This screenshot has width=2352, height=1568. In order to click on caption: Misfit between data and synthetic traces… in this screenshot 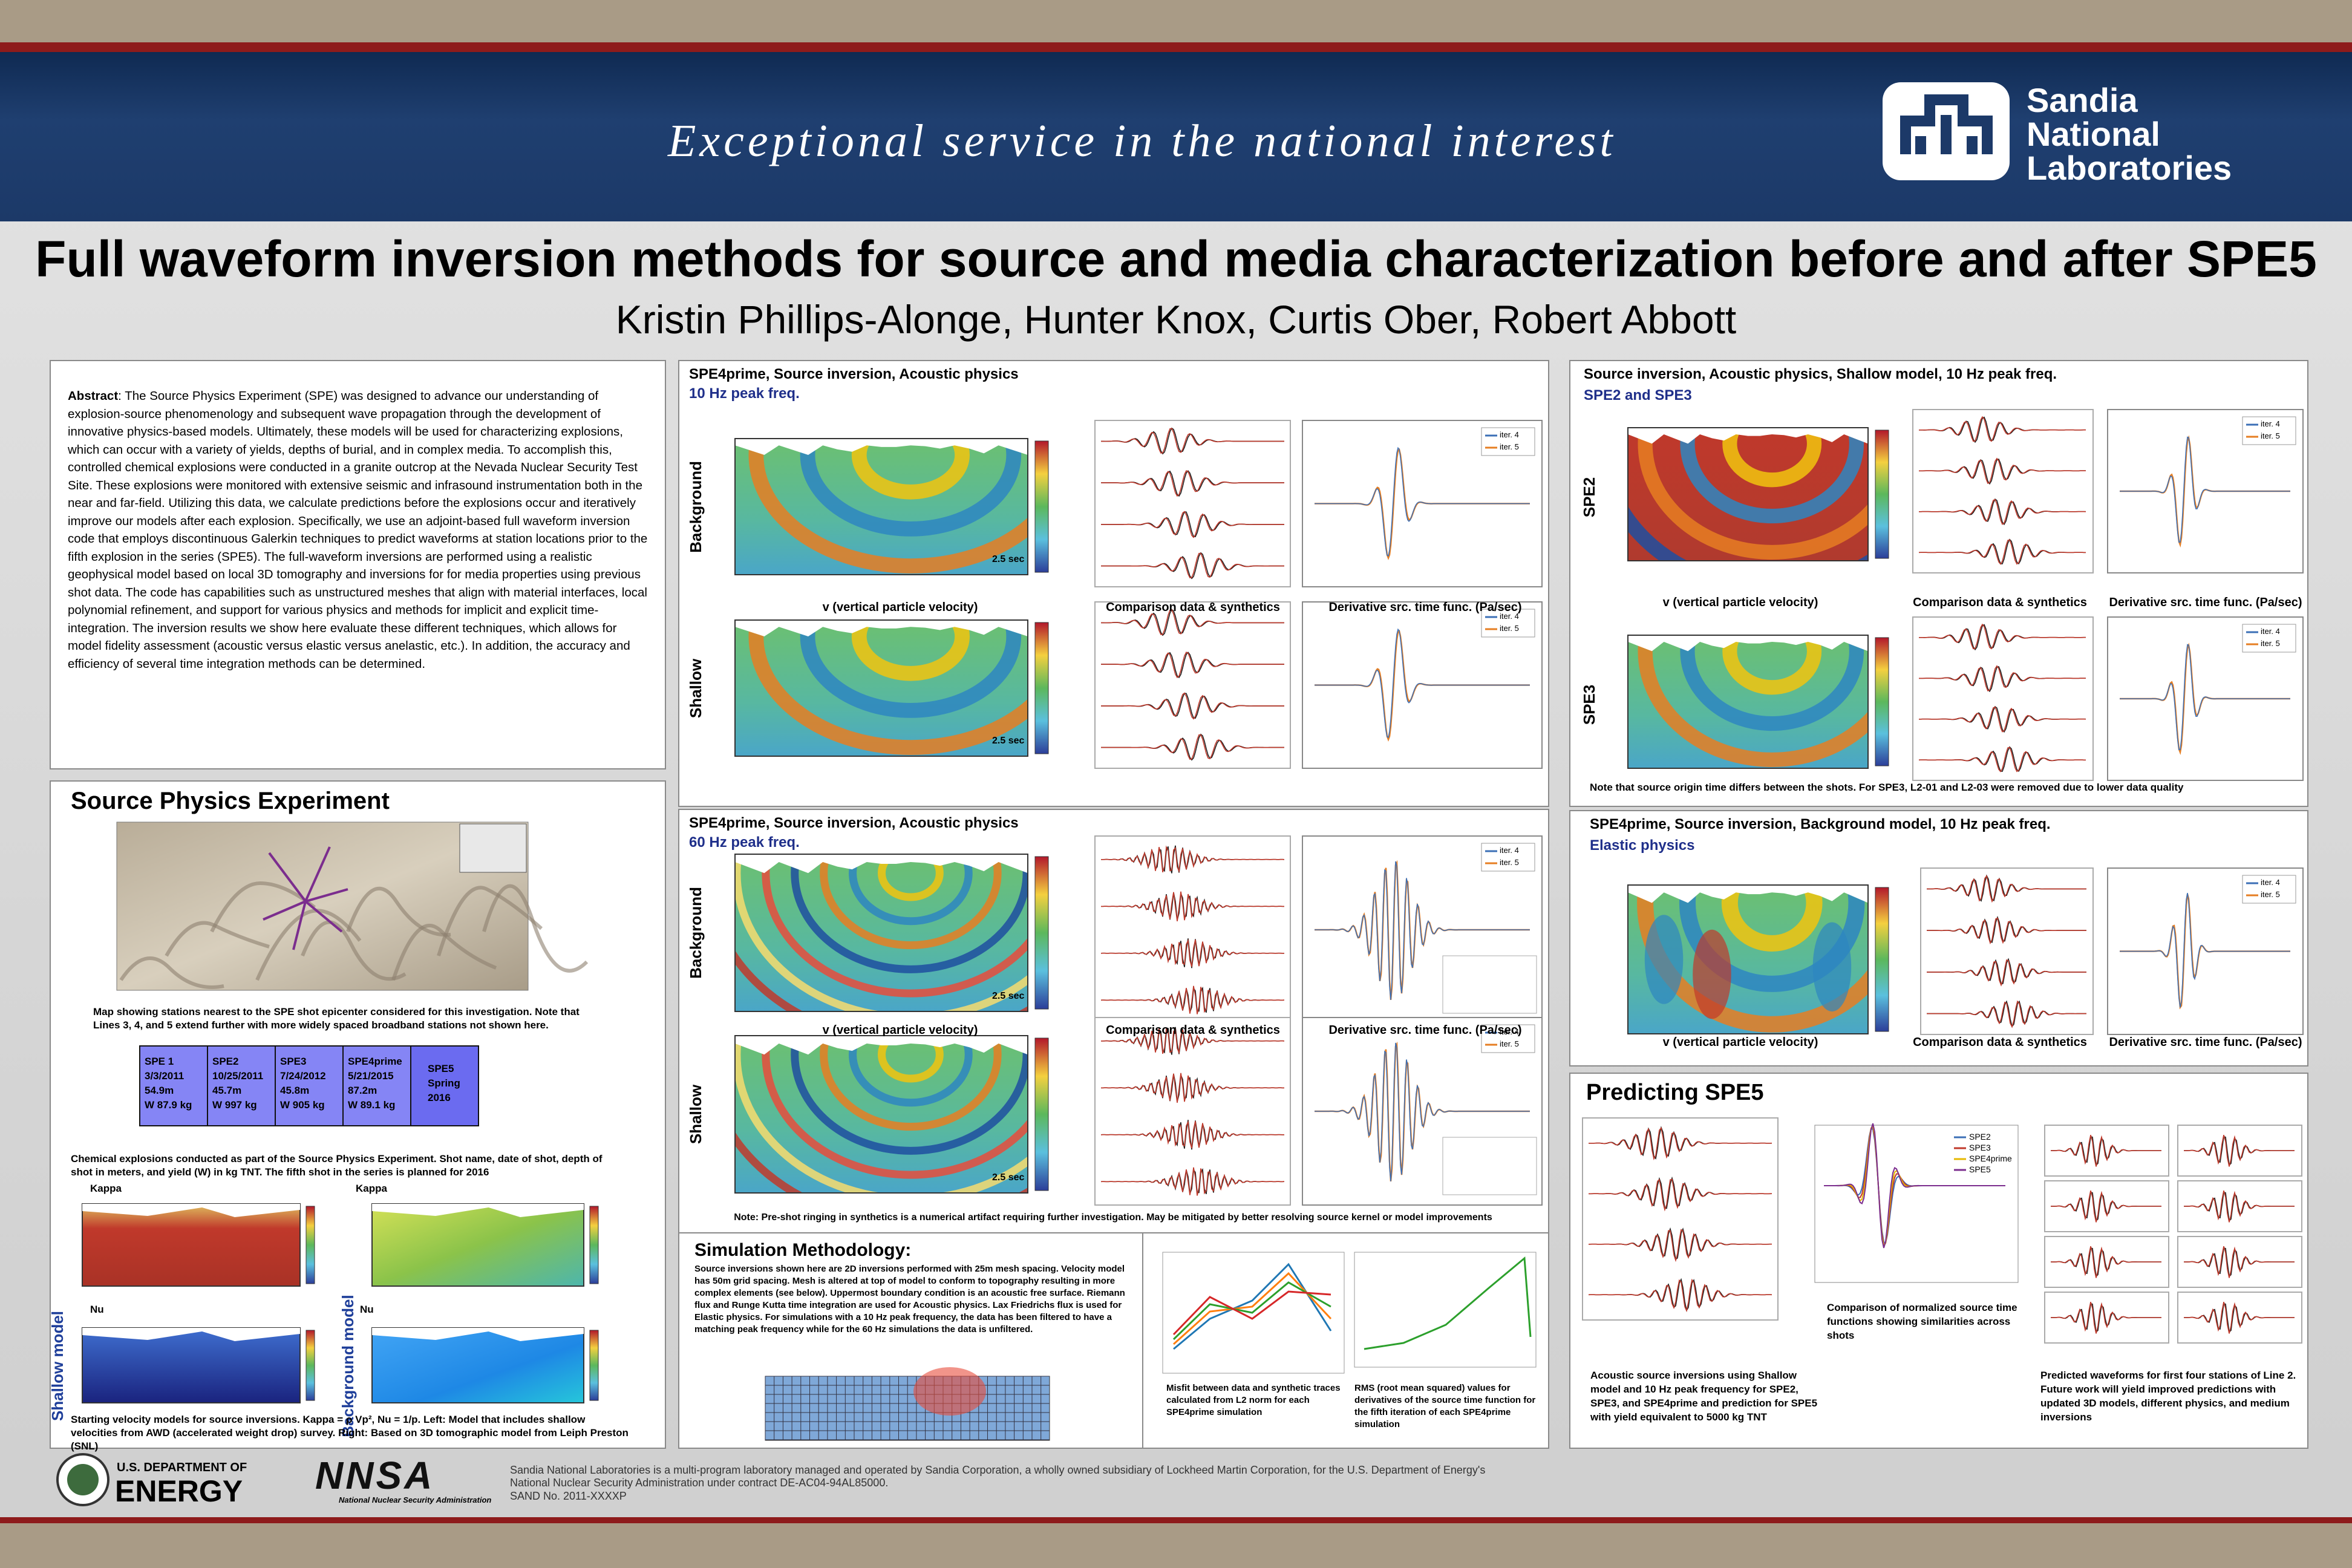, I will do `click(1253, 1400)`.